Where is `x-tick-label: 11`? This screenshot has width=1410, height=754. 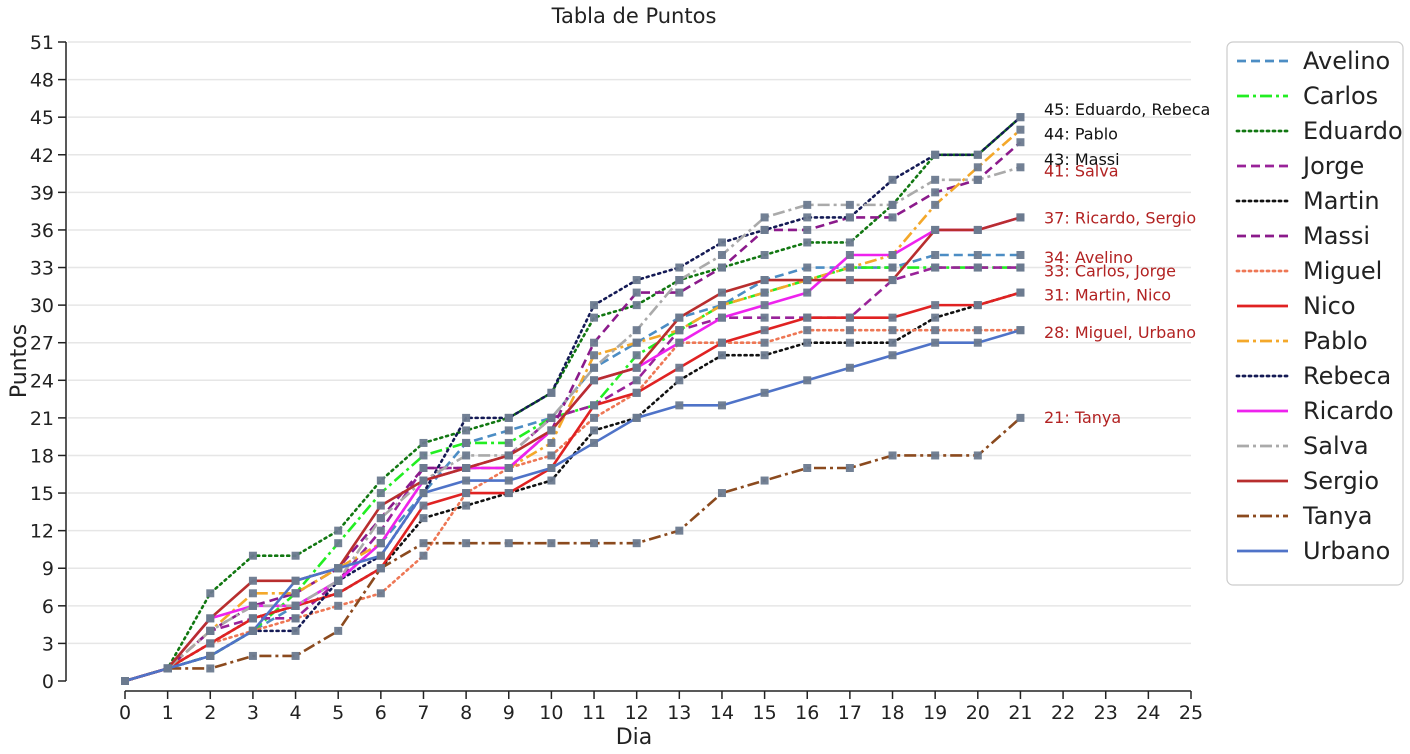 x-tick-label: 11 is located at coordinates (594, 713).